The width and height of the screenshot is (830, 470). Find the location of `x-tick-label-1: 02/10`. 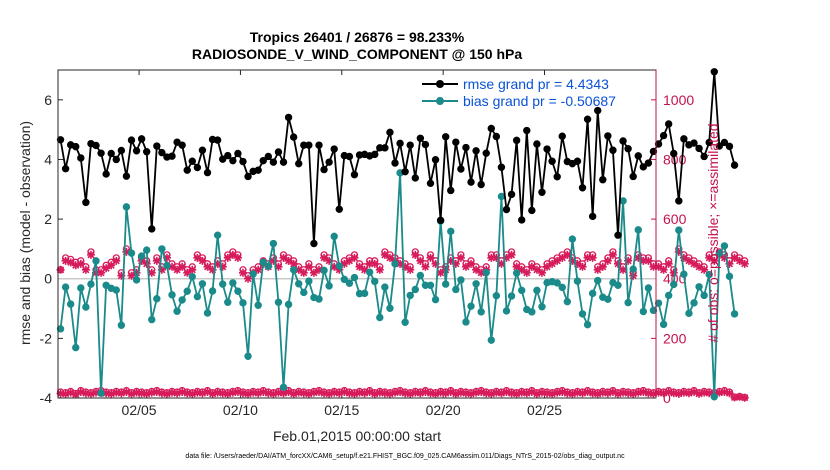

x-tick-label-1: 02/10 is located at coordinates (240, 410).